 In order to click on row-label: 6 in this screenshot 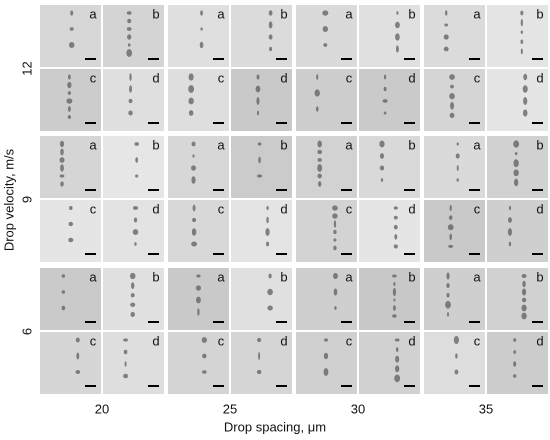, I will do `click(26, 331)`.